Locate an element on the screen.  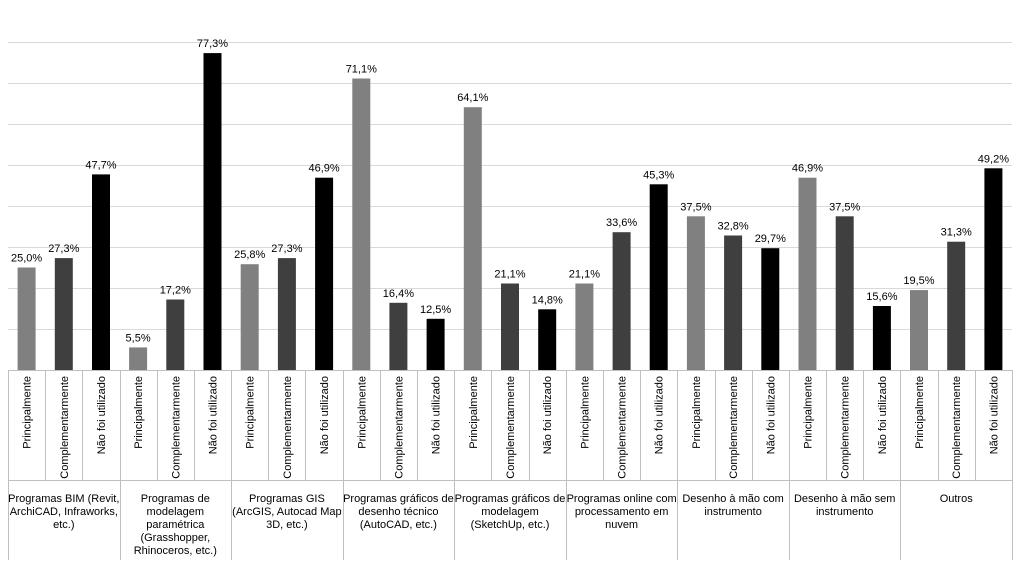
group-tick-label-line: instrumento is located at coordinates (844, 512).